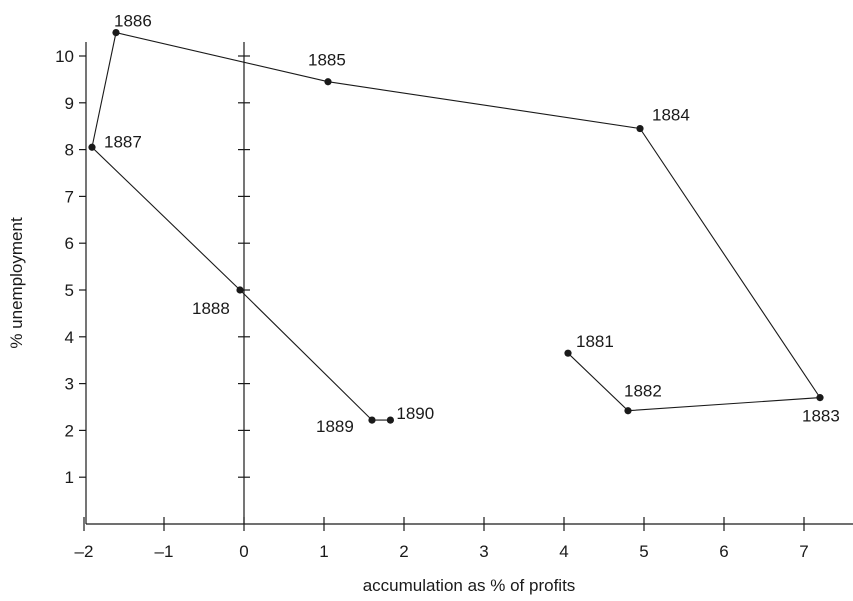 The height and width of the screenshot is (601, 853). What do you see at coordinates (483, 551) in the screenshot?
I see `x-tick-label: 3` at bounding box center [483, 551].